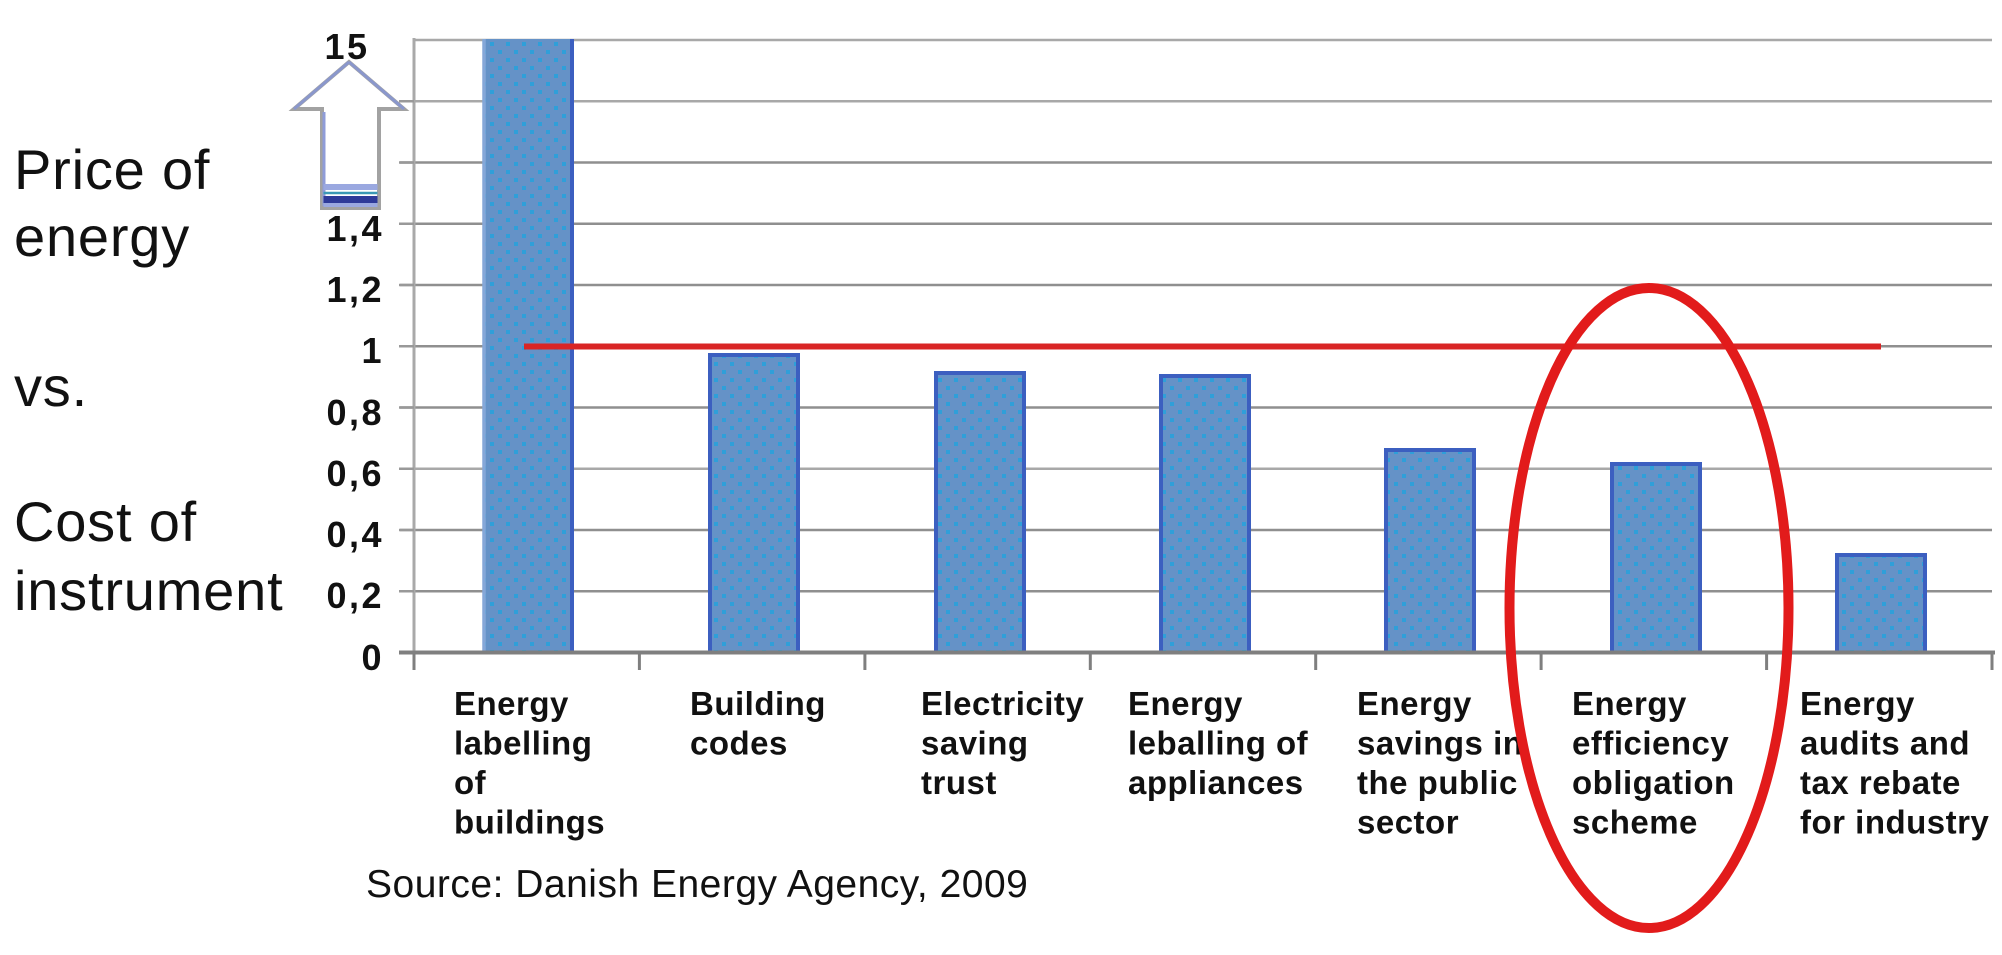 Image resolution: width=2002 pixels, height=955 pixels. Describe the element at coordinates (758, 703) in the screenshot. I see `svg-text: Building` at that location.